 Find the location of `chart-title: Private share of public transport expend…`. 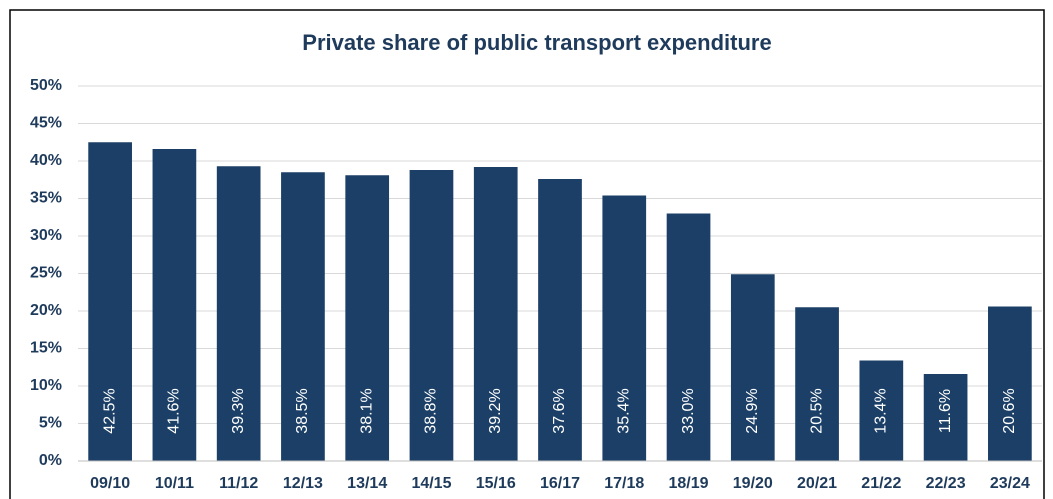

chart-title: Private share of public transport expend… is located at coordinates (536, 42).